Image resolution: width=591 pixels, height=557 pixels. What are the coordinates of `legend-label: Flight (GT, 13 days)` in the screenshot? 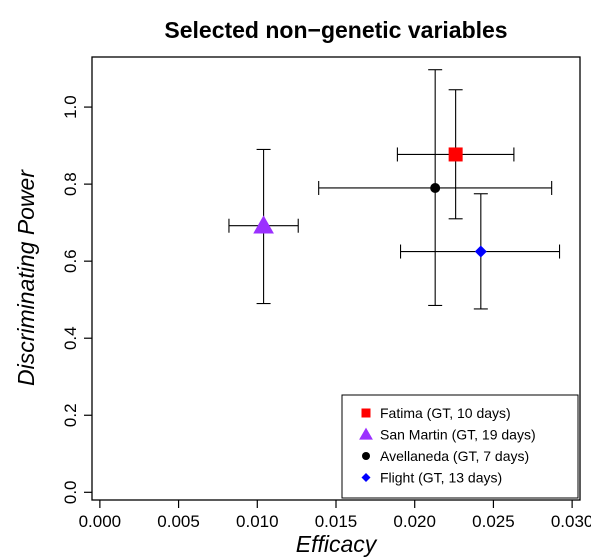 It's located at (441, 478).